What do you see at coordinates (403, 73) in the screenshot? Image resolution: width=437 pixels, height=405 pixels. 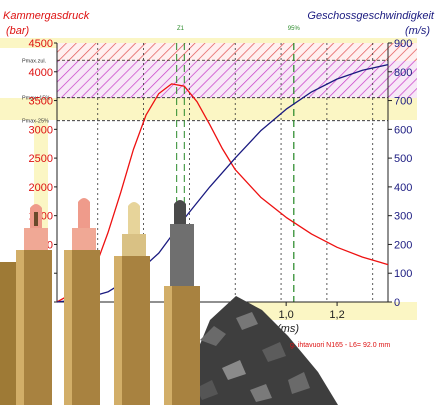 I see `right-tick-label: 800` at bounding box center [403, 73].